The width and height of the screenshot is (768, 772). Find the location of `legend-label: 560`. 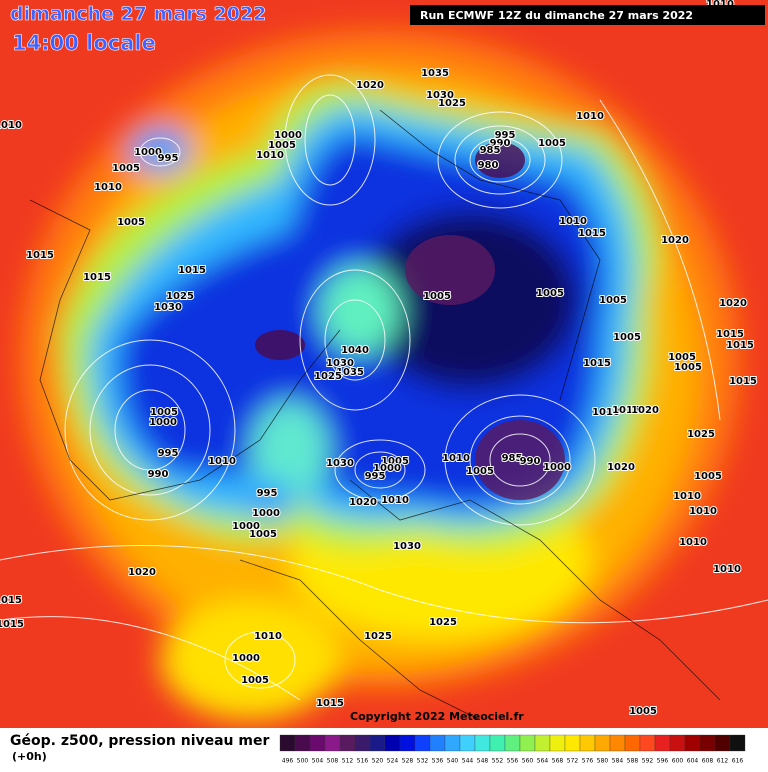

legend-label: 560 is located at coordinates (528, 761).